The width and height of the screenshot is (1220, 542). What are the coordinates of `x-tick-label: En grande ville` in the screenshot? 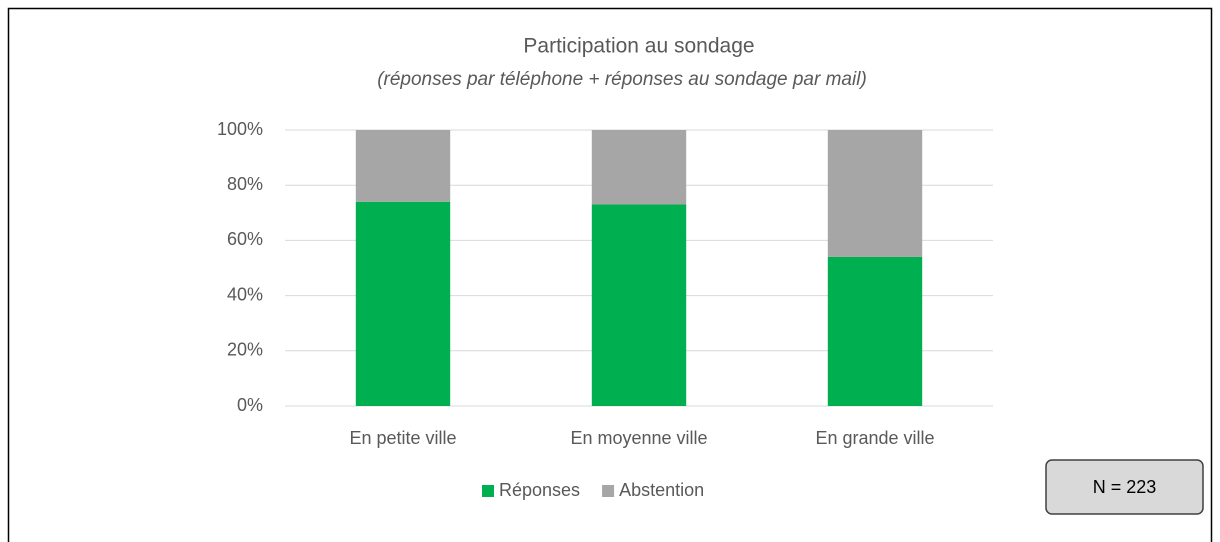 It's located at (874, 438).